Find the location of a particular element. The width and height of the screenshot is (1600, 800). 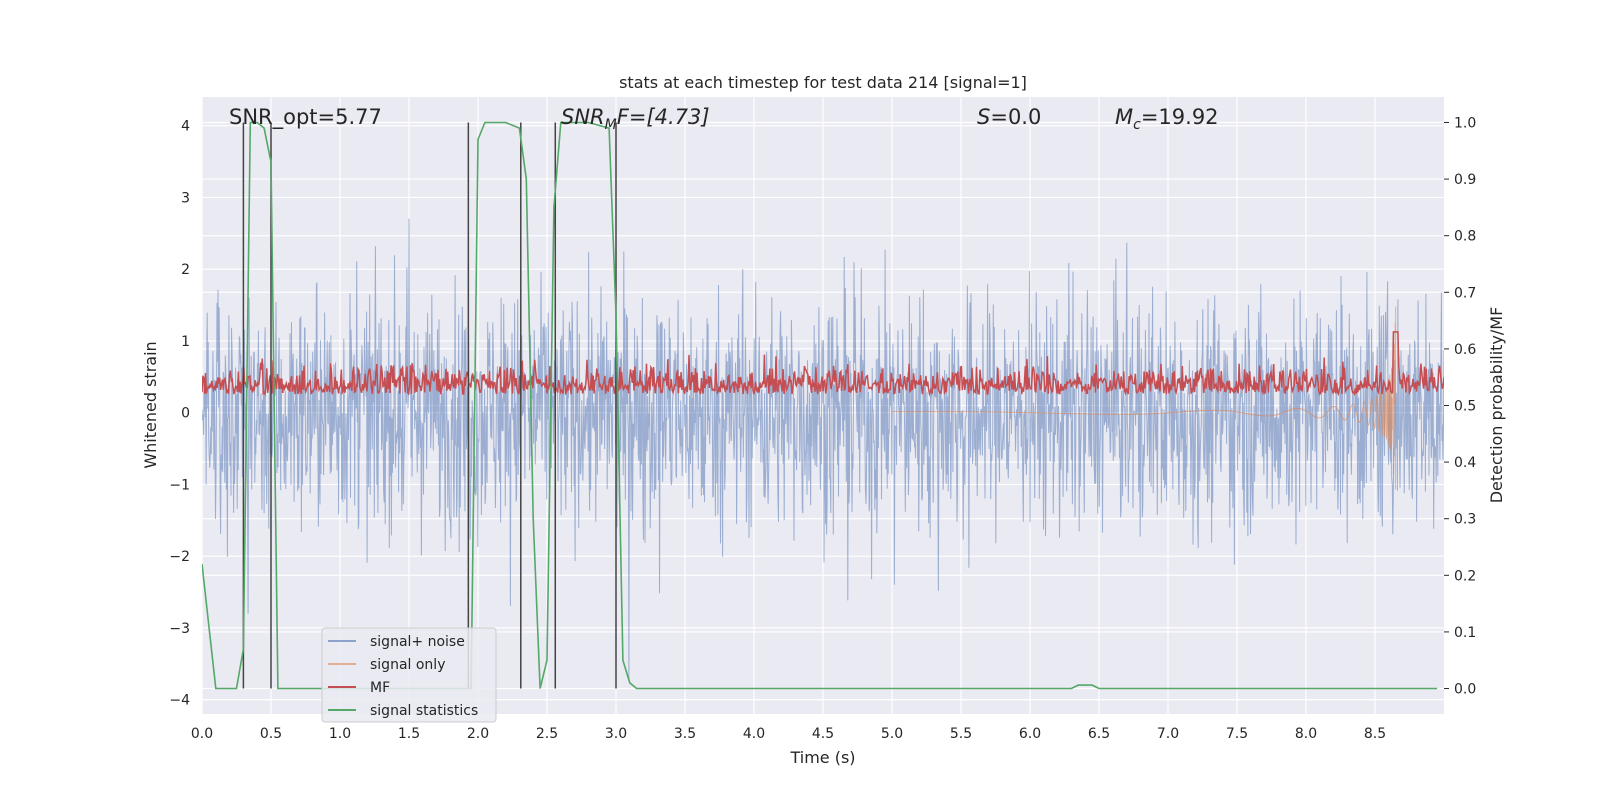

annotation-mc-val: =19.92 is located at coordinates (1180, 117).